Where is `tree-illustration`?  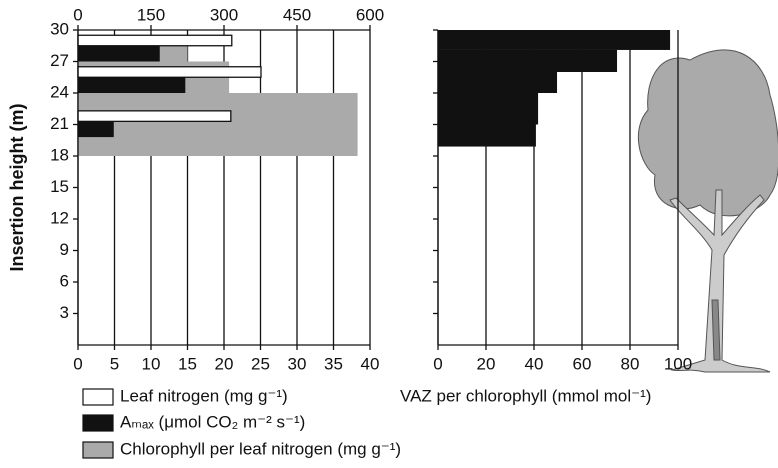 tree-illustration is located at coordinates (707, 211).